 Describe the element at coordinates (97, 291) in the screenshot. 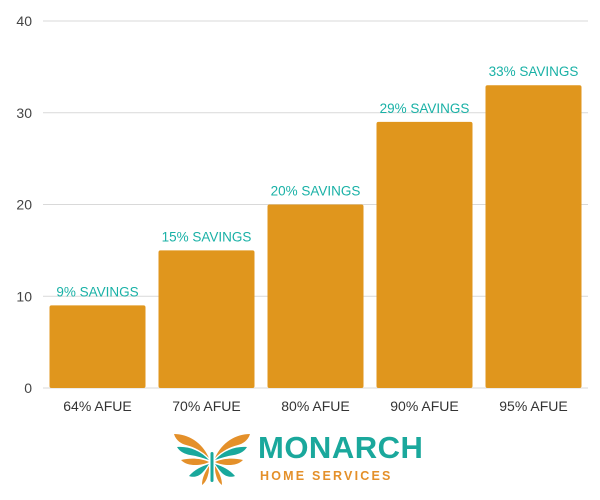

I see `bar-data-label: 9% SAVINGS` at that location.